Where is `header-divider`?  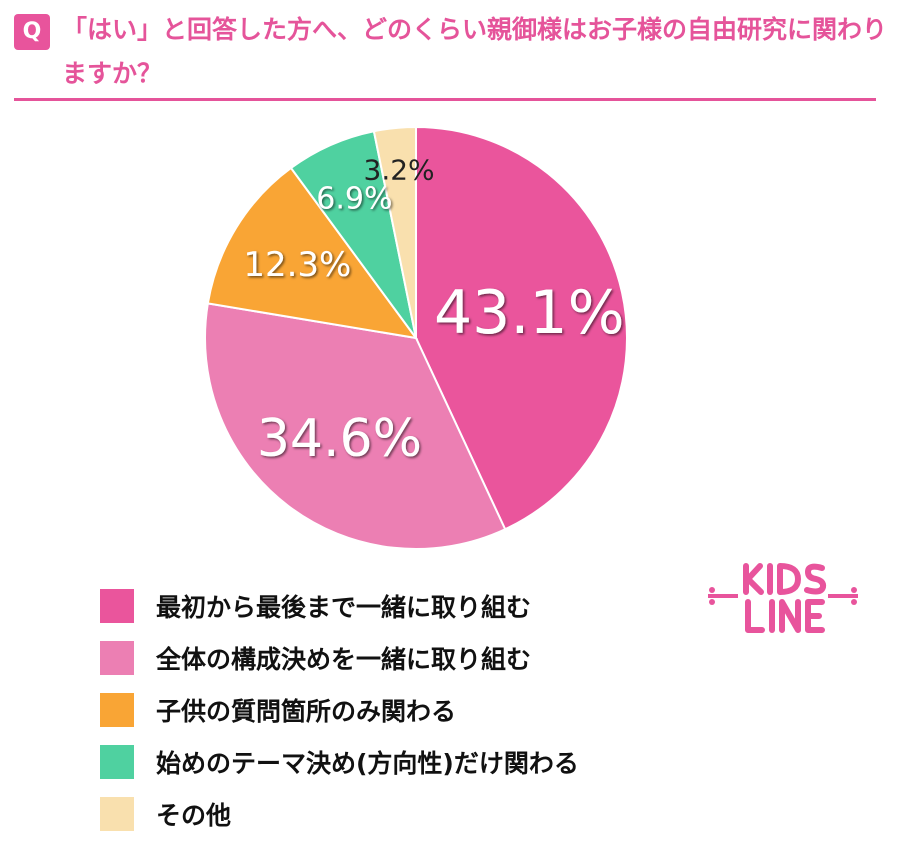 header-divider is located at coordinates (445, 99).